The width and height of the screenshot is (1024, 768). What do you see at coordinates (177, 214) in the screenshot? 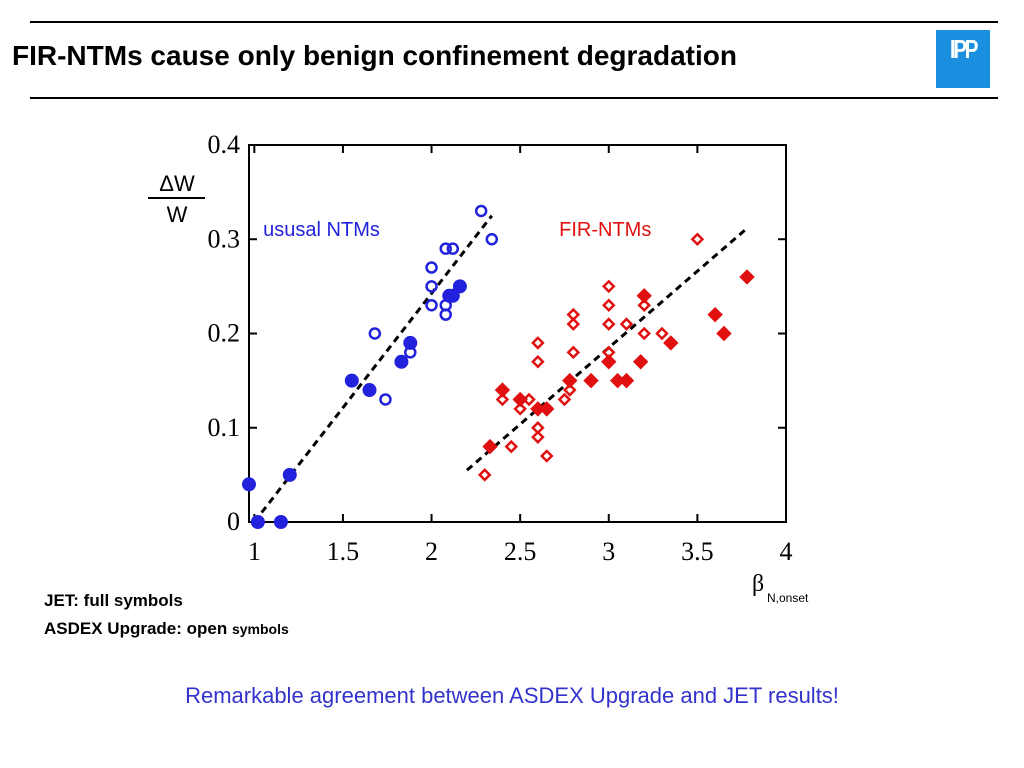
I see `y-axis-label-denominator: W` at bounding box center [177, 214].